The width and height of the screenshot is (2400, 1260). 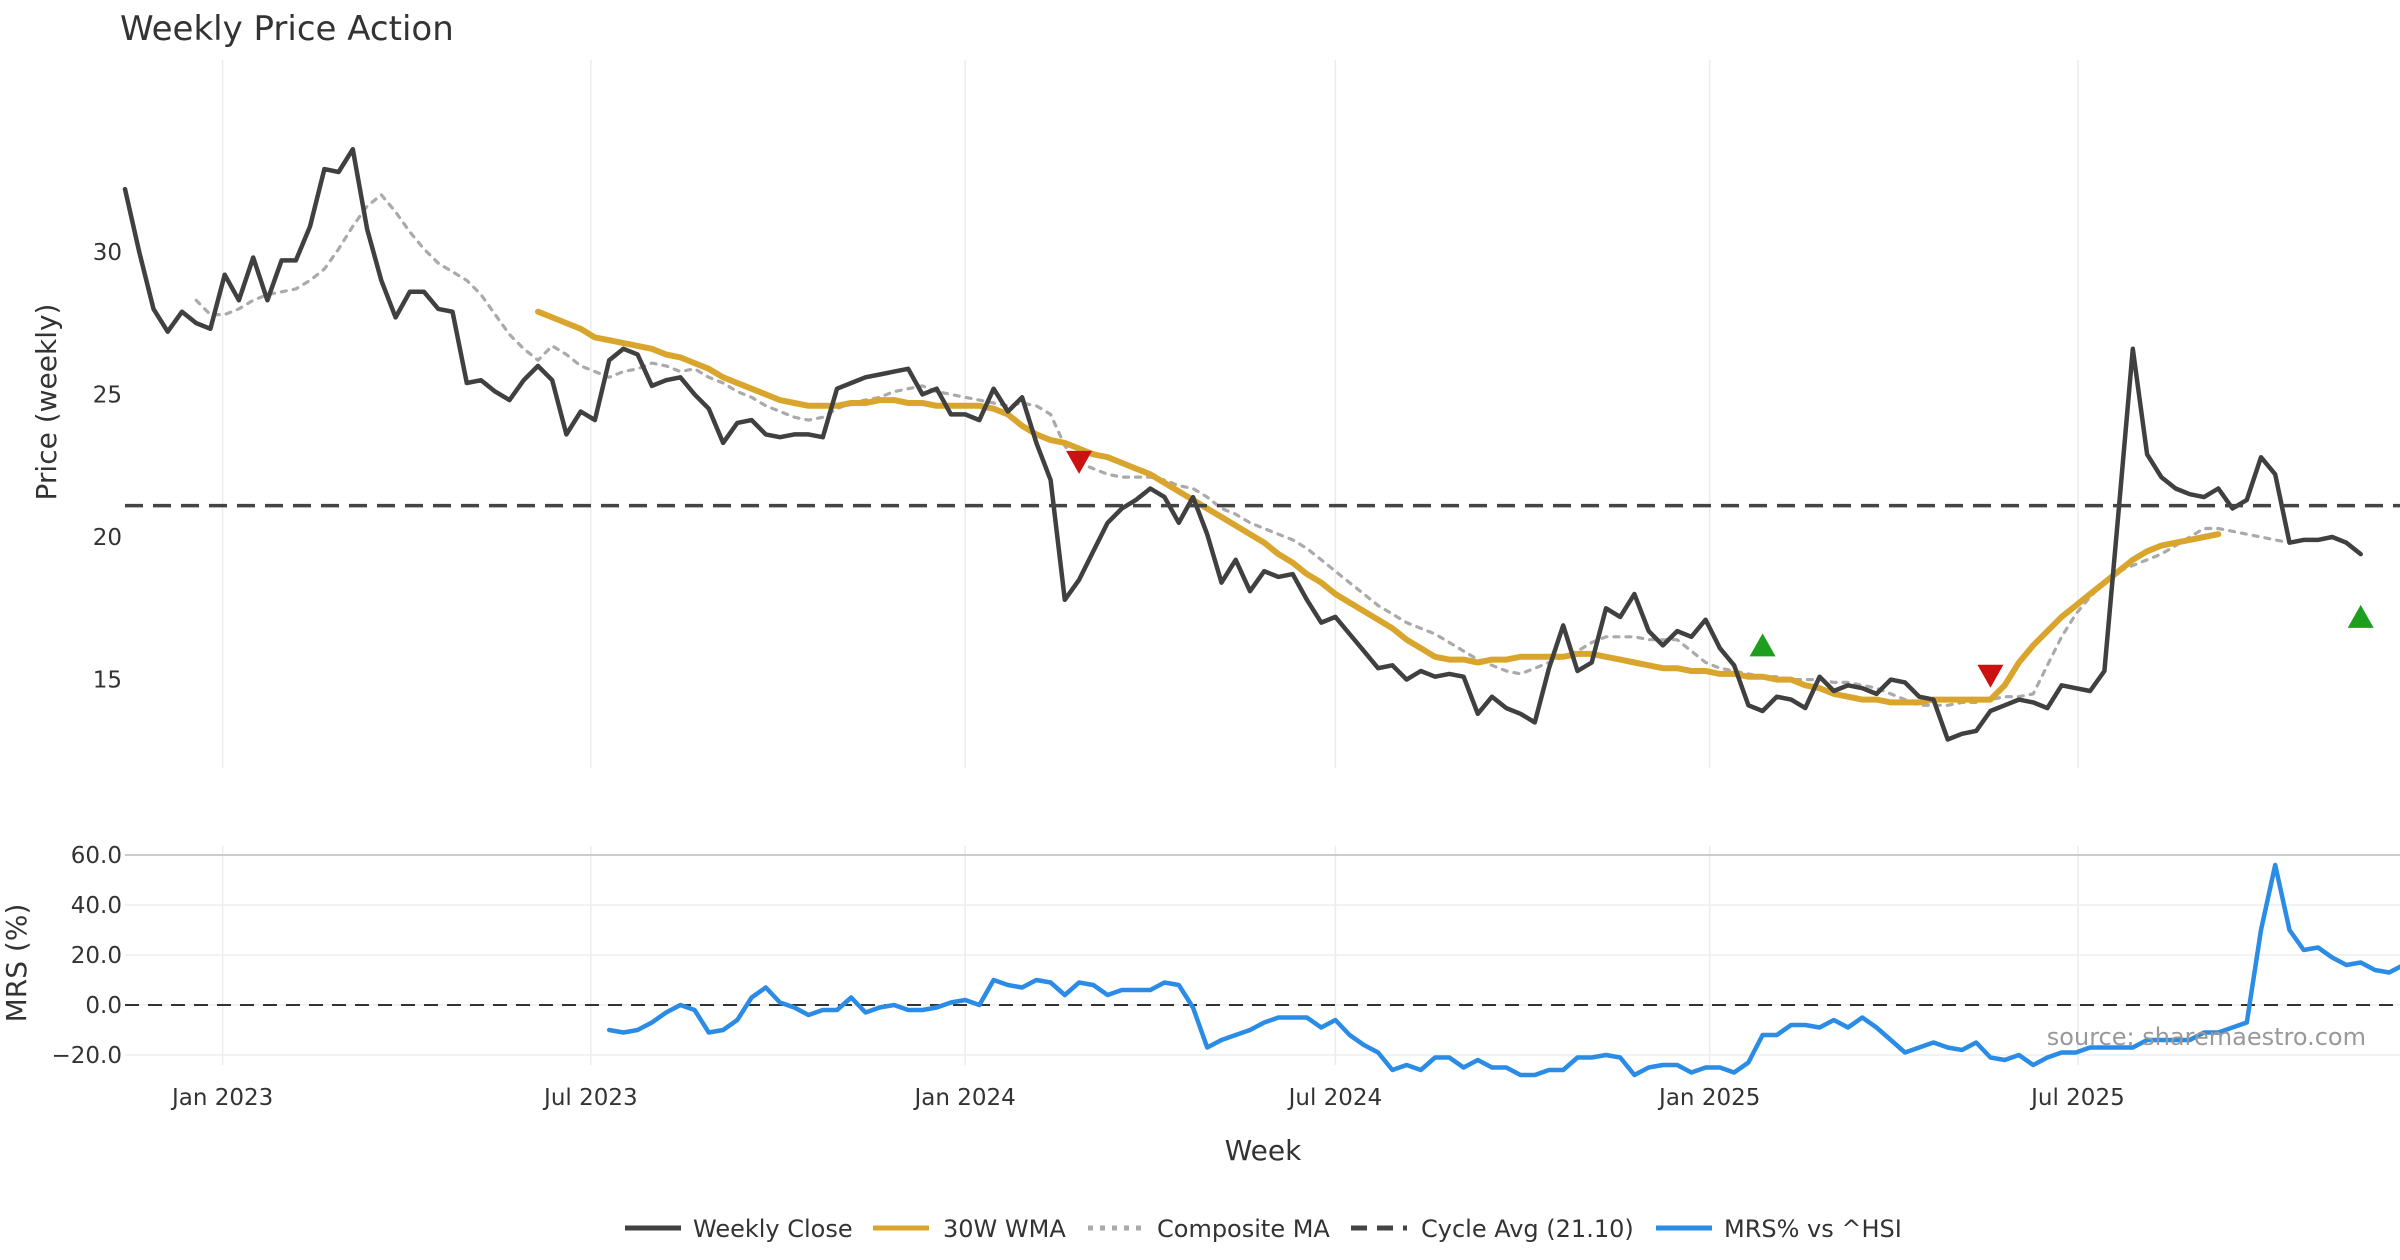 I want to click on mrs-y-tick-label: 20.0, so click(x=96, y=956).